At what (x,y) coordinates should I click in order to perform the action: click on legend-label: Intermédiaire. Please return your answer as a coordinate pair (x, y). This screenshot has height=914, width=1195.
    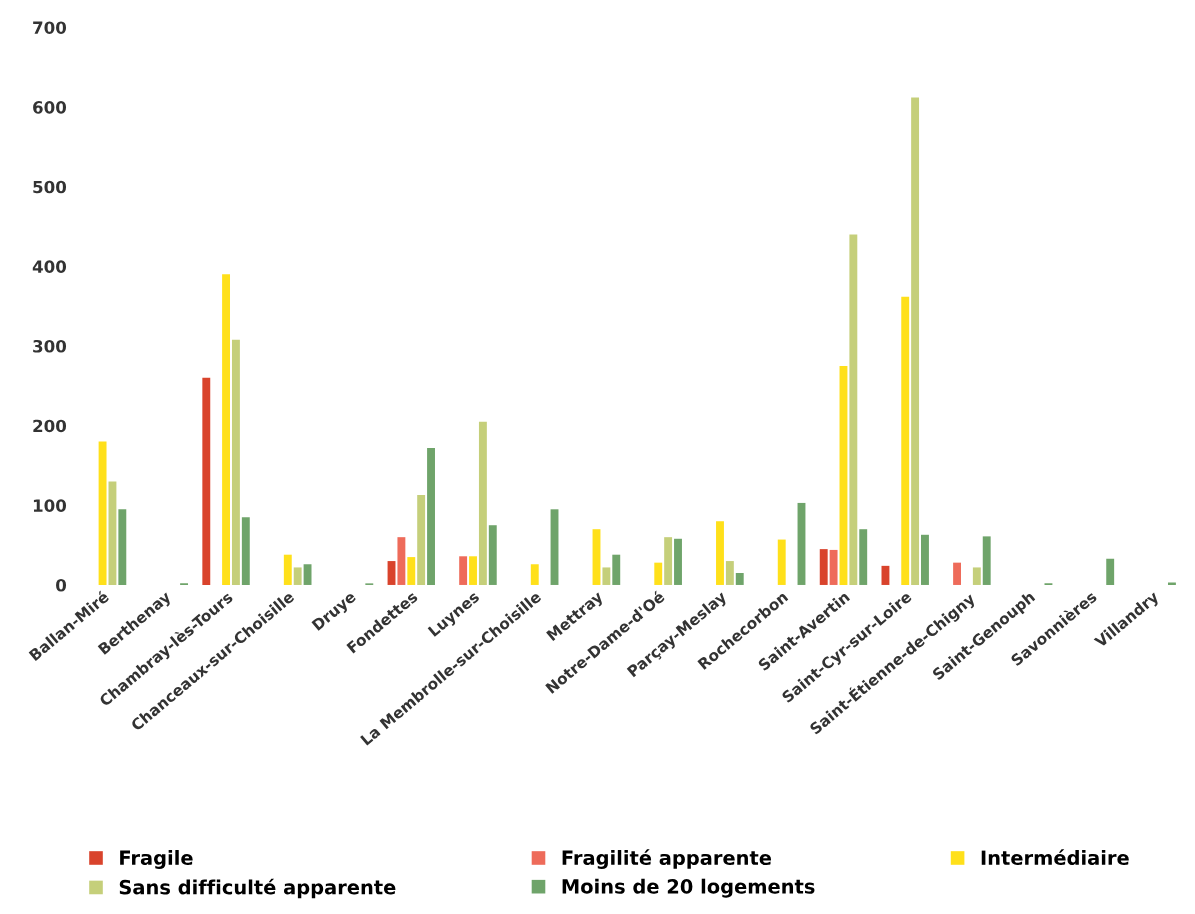
    Looking at the image, I should click on (1055, 857).